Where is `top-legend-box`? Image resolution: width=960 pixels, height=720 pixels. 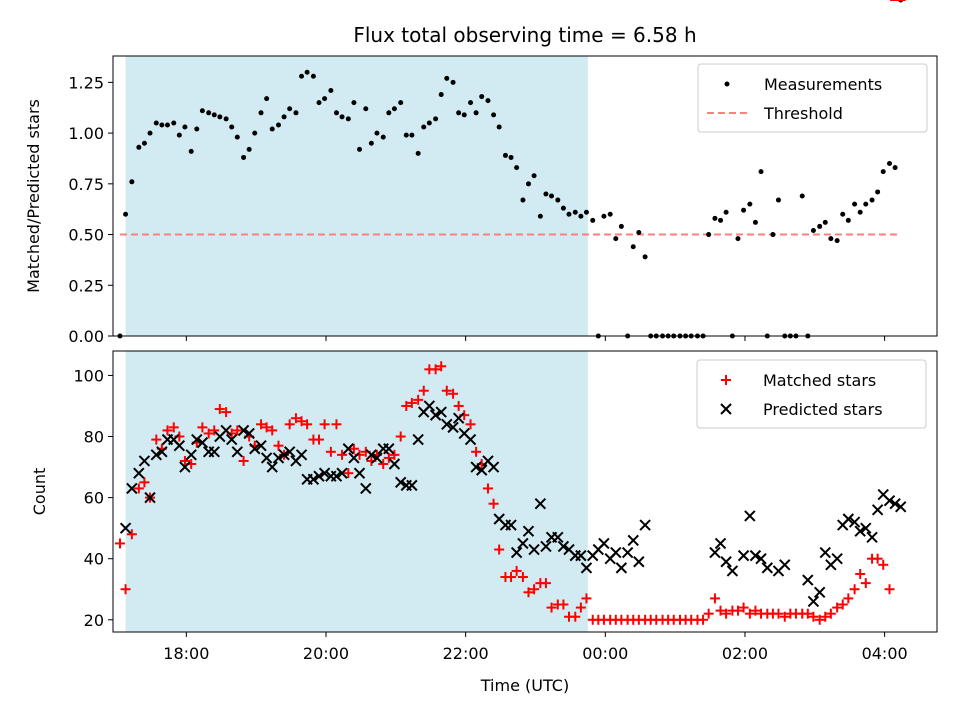 top-legend-box is located at coordinates (812, 98).